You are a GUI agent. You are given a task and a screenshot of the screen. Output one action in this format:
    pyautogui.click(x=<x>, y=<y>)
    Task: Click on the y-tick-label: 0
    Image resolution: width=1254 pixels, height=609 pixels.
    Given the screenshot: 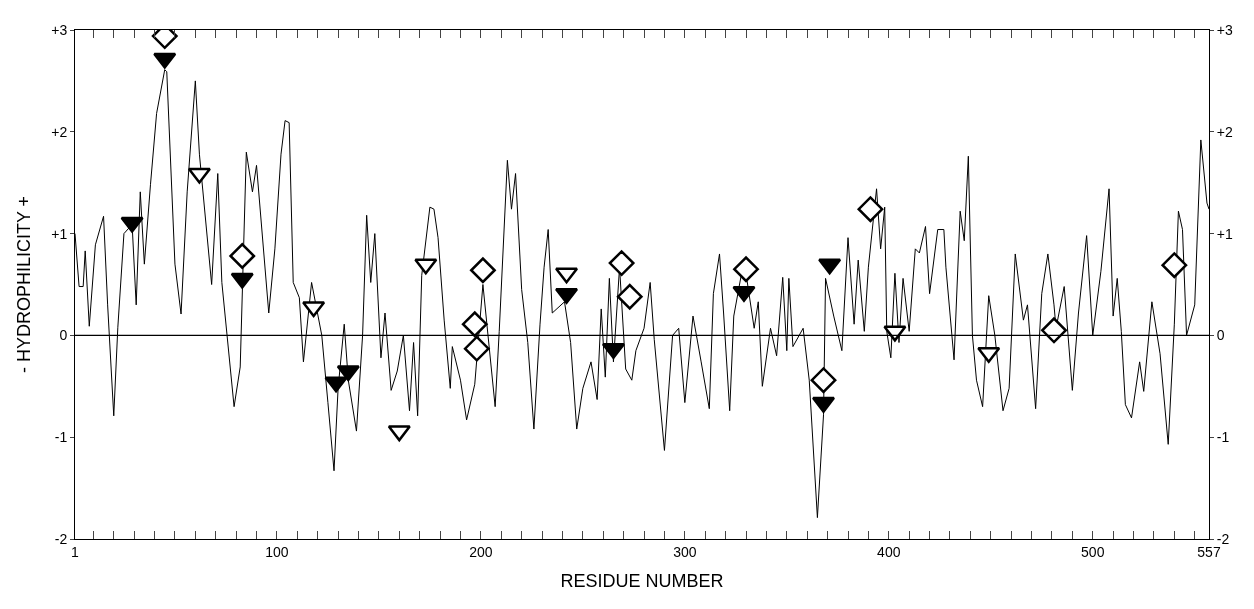 What is the action you would take?
    pyautogui.click(x=63, y=335)
    